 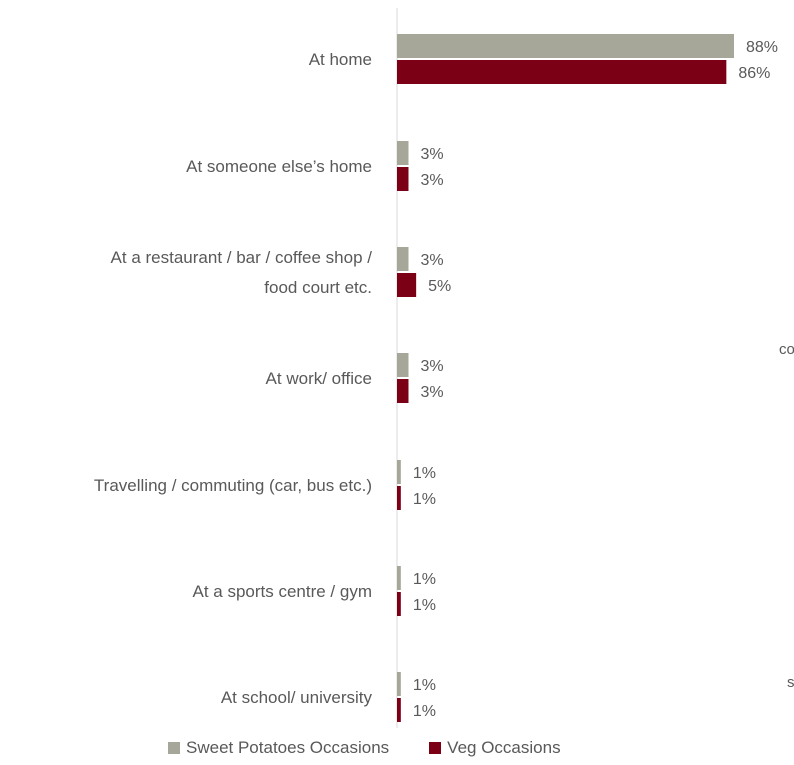 I want to click on legend-item-sweet-potatoes: Sweet Potatoes Occasions, so click(x=278, y=748).